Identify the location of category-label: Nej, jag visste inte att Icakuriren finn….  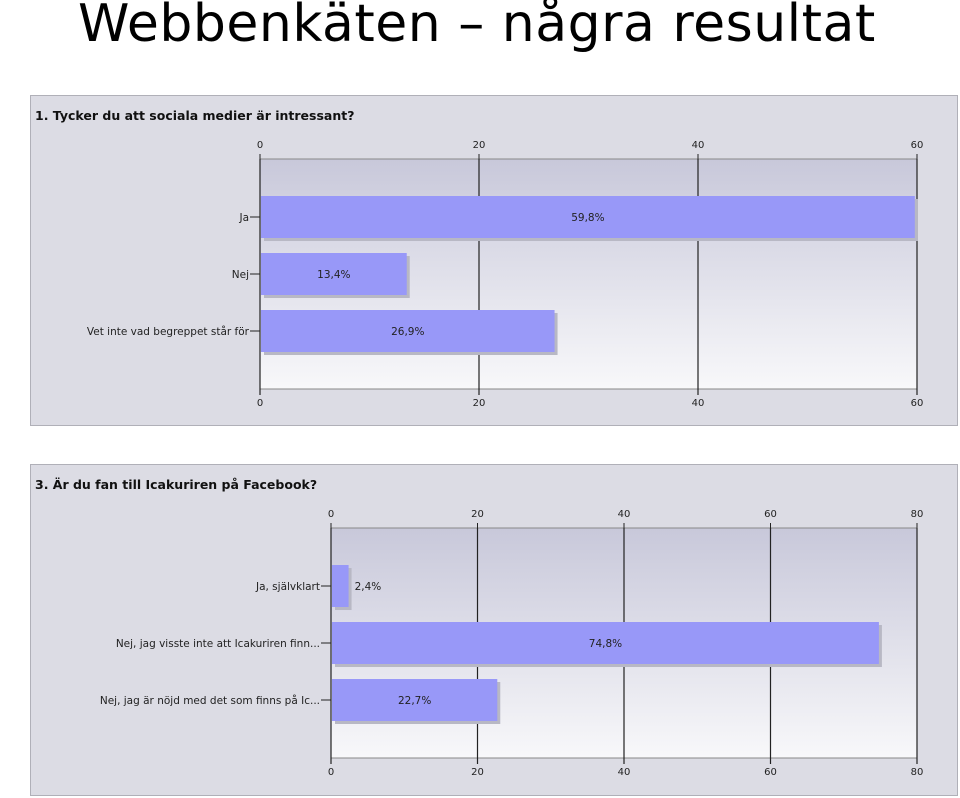
(218, 644).